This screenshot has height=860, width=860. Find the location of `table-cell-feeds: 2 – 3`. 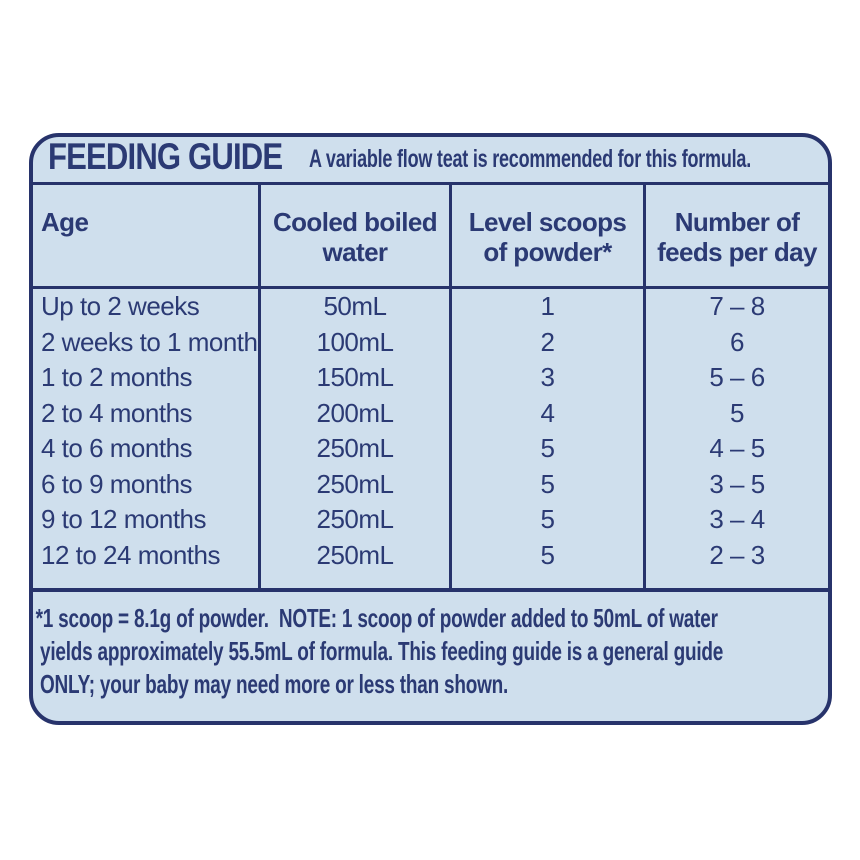

table-cell-feeds: 2 – 3 is located at coordinates (737, 554).